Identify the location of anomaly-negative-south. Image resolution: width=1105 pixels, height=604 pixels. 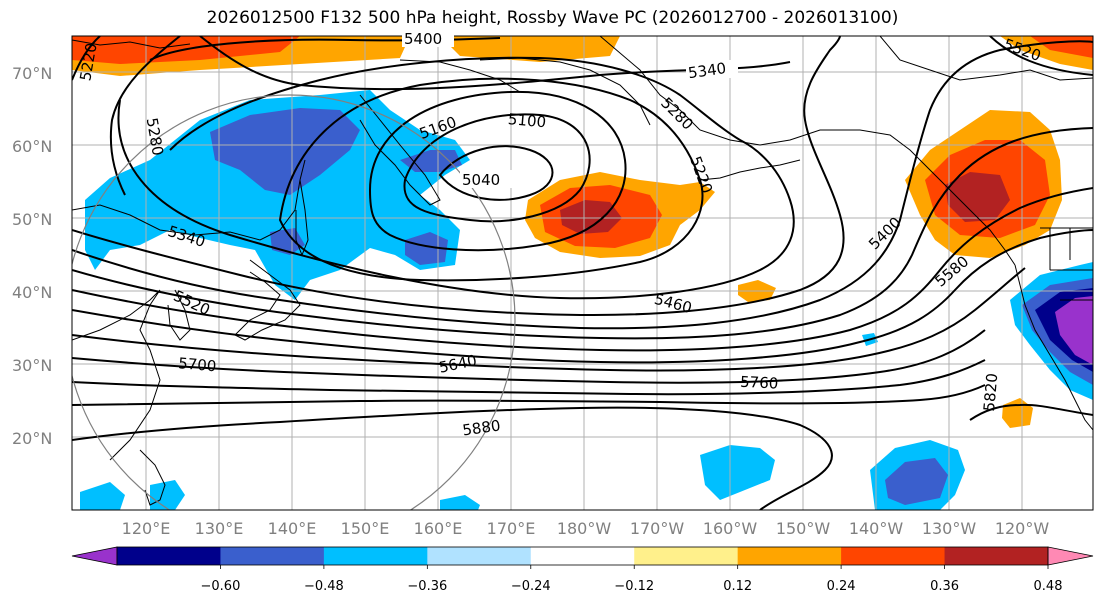
(426, 248).